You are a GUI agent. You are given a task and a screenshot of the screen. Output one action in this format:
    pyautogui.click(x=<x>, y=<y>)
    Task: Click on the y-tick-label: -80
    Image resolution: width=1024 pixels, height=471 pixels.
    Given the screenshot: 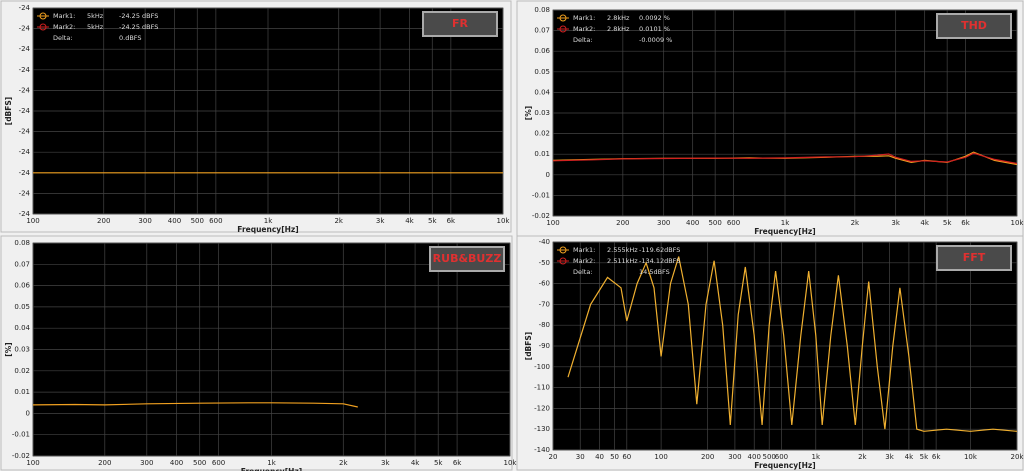 What is the action you would take?
    pyautogui.click(x=544, y=325)
    